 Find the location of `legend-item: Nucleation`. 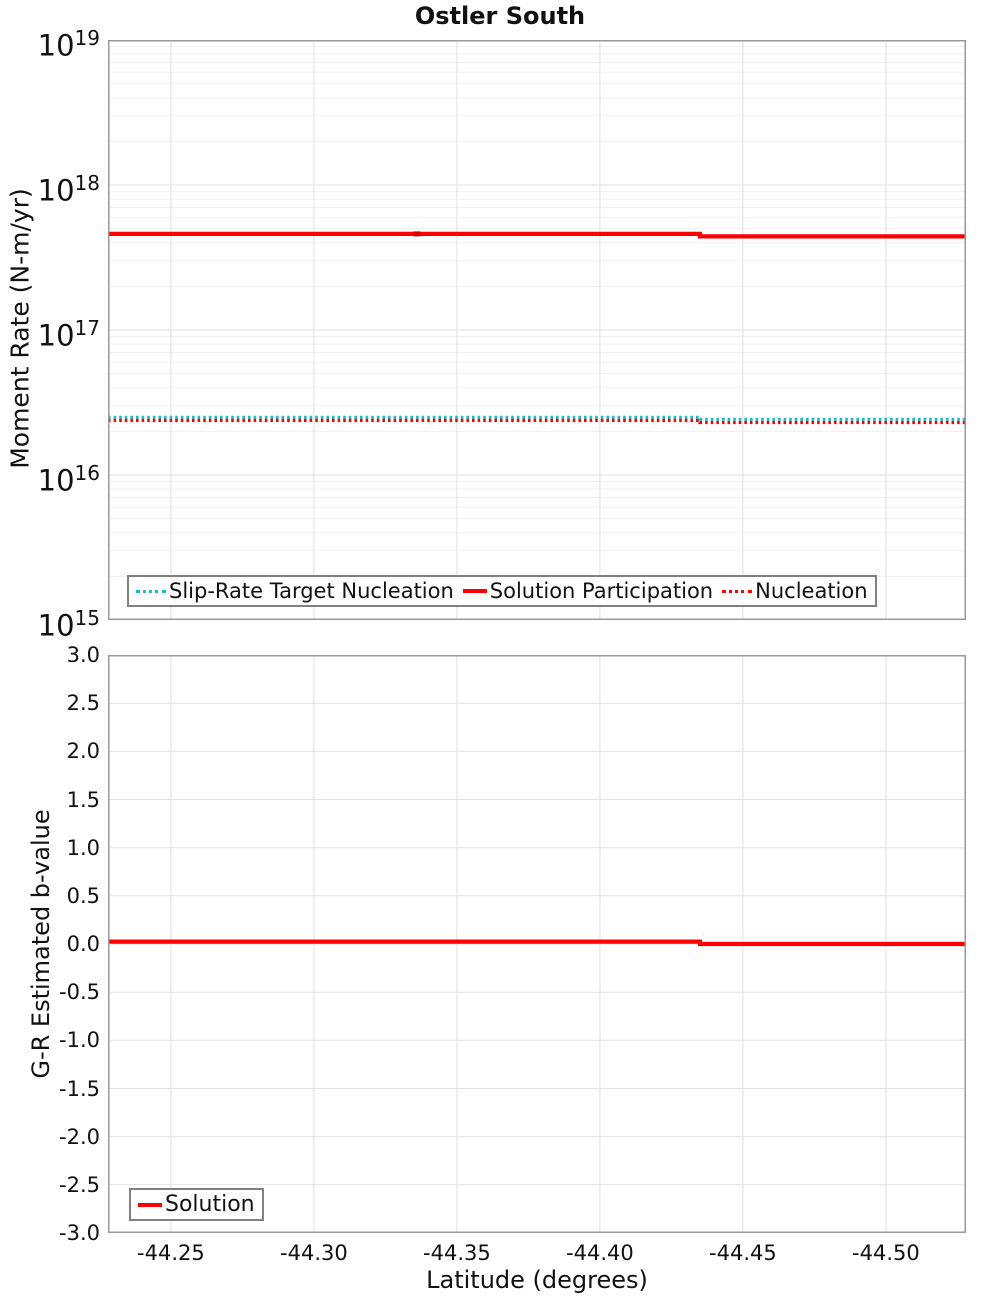

legend-item: Nucleation is located at coordinates (795, 591).